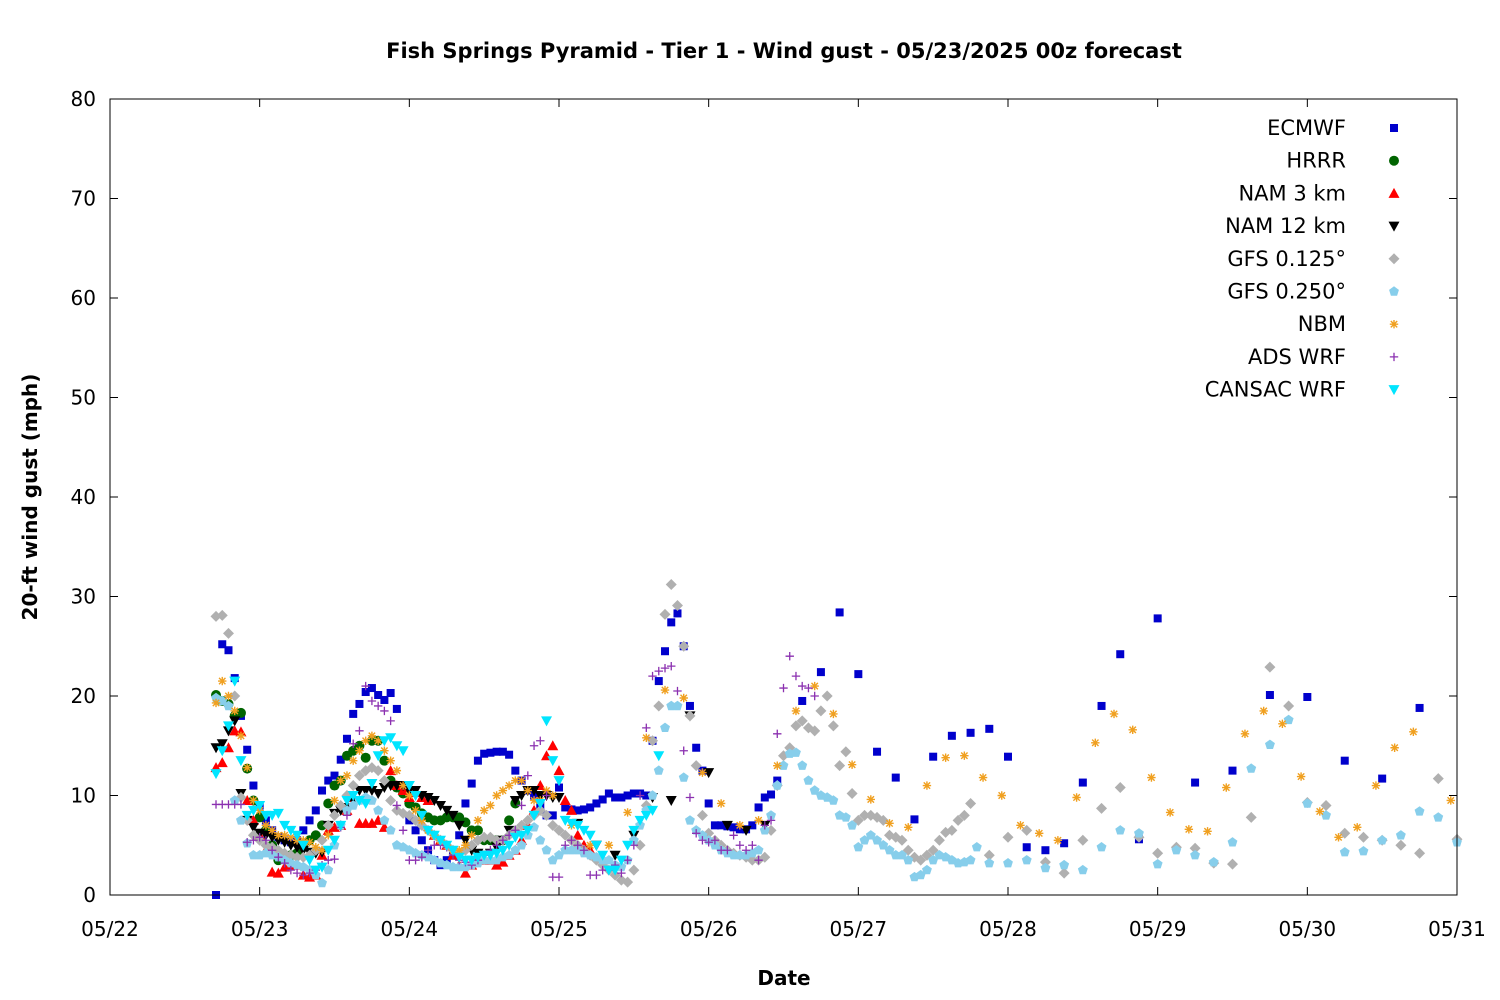 This screenshot has width=1500, height=1000. I want to click on legend-label-gfs-0-250: GFS 0.250°, so click(1286, 292).